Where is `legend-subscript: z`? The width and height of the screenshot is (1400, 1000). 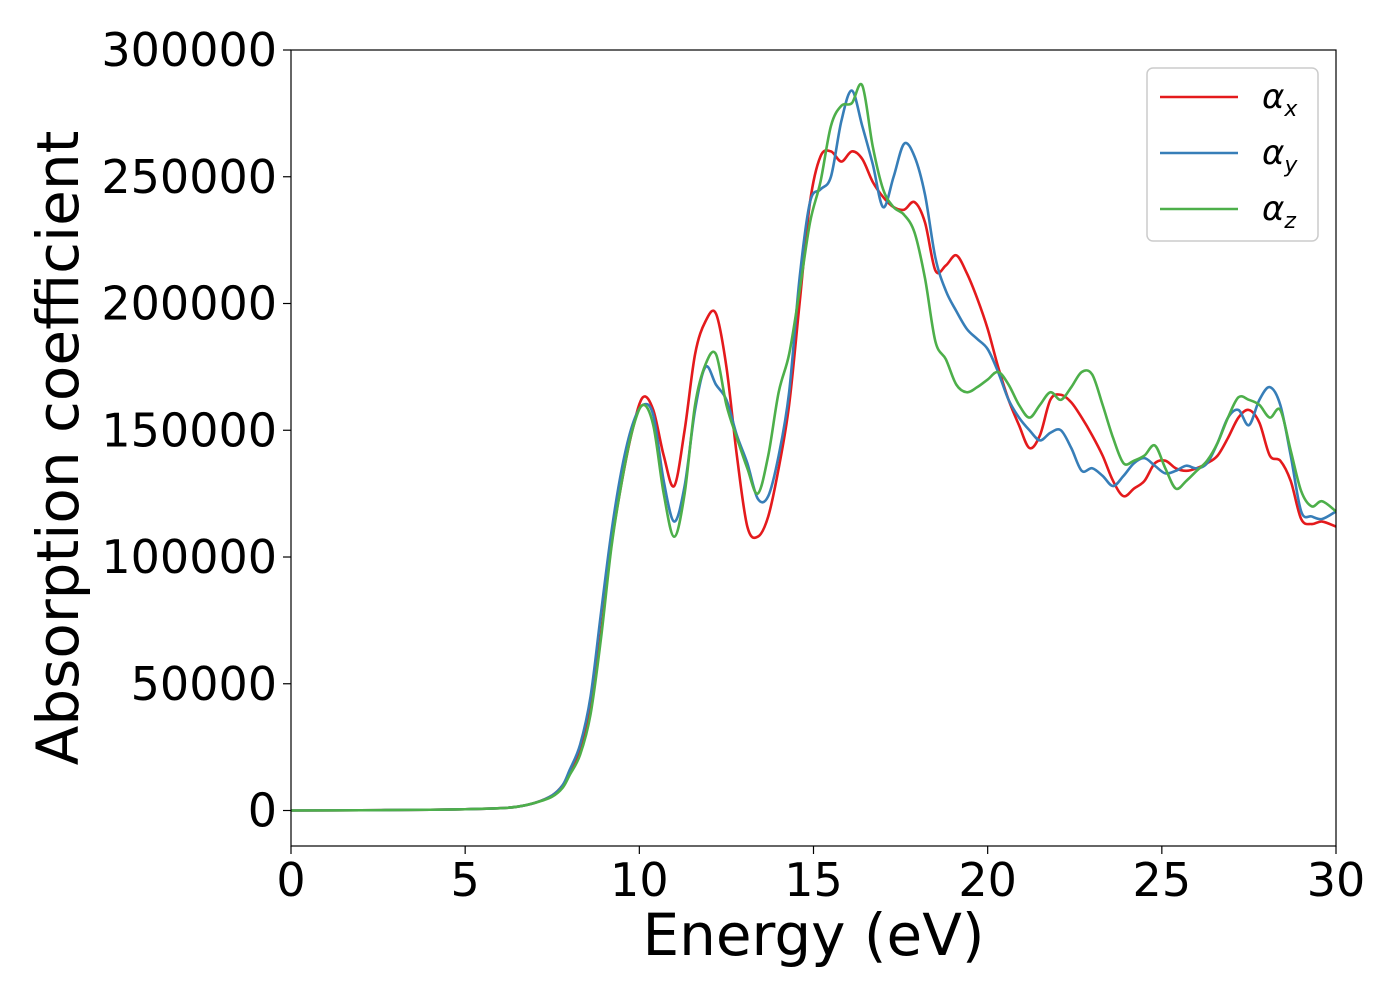 legend-subscript: z is located at coordinates (1289, 221).